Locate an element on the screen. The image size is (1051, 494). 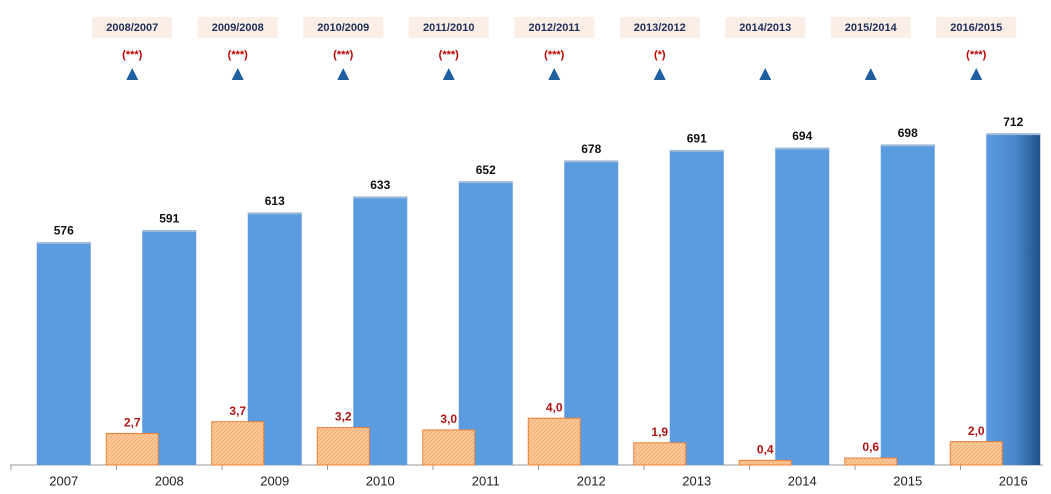
value-label: 691 is located at coordinates (697, 139).